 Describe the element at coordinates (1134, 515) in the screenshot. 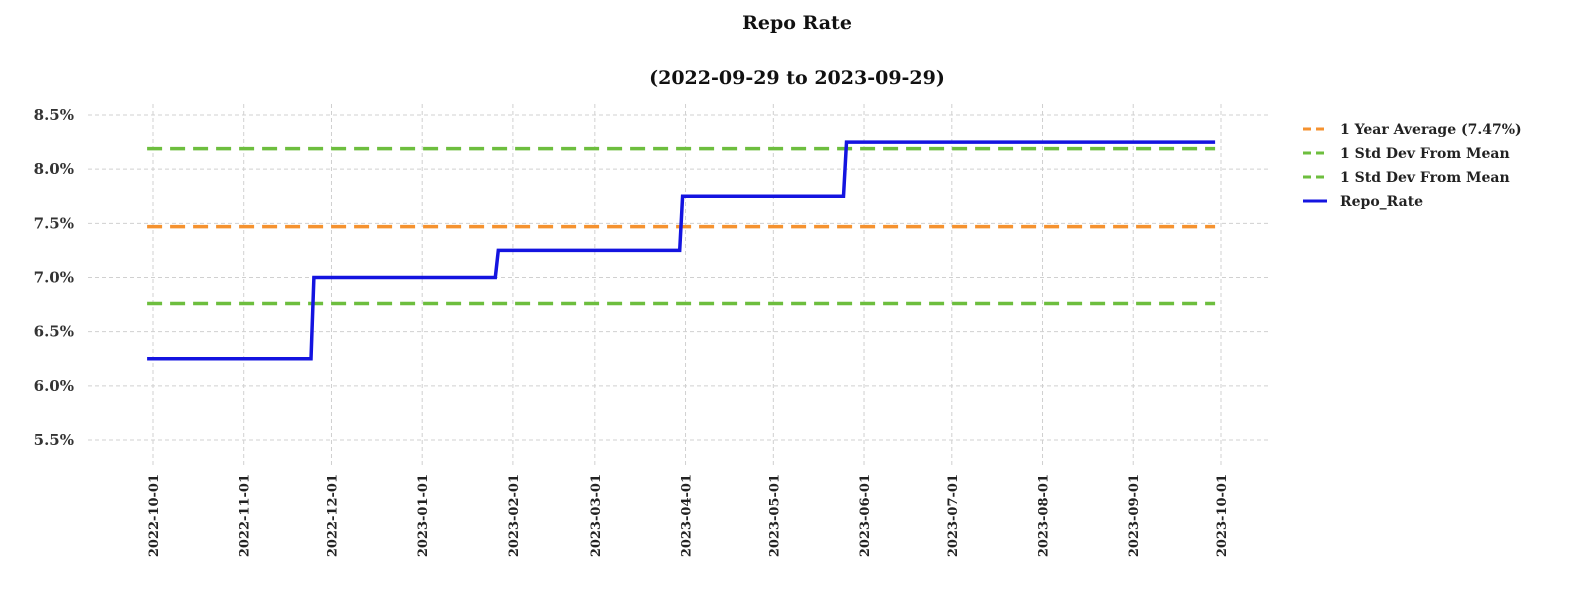

I see `x-tick-label: 2023-09-01` at that location.